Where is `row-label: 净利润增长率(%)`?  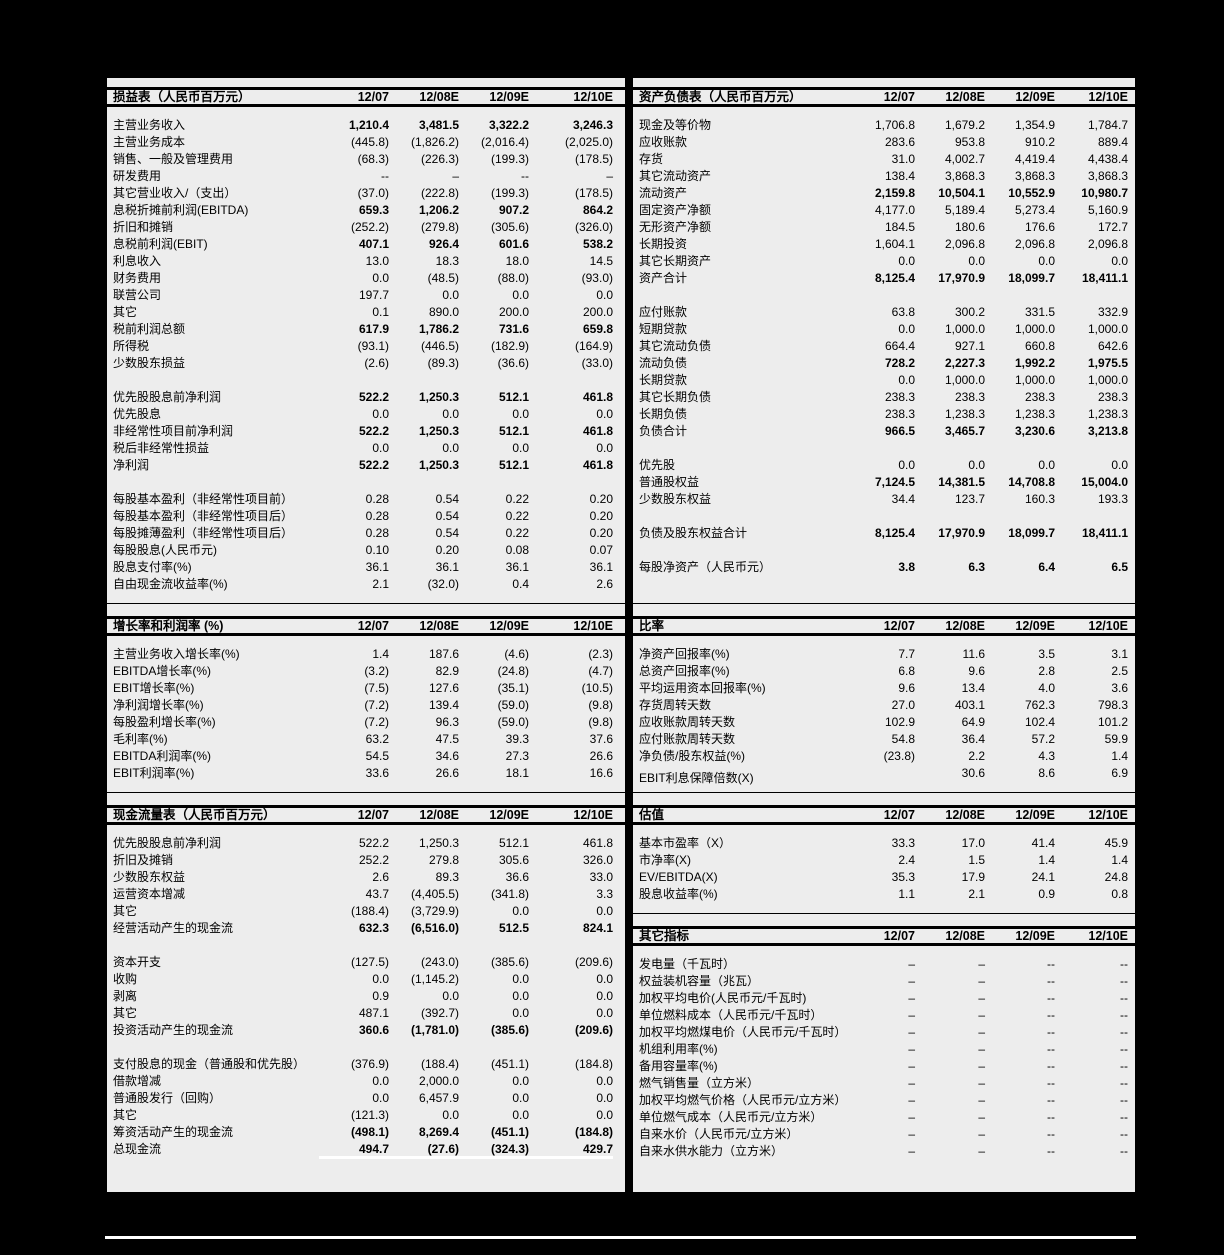
row-label: 净利润增长率(%) is located at coordinates (158, 705).